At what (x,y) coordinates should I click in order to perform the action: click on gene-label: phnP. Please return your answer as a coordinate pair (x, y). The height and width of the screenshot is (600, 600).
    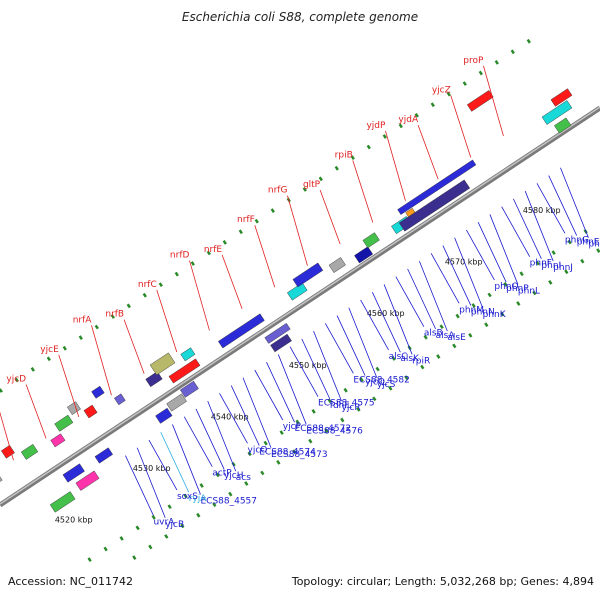
    Looking at the image, I should click on (517, 289).